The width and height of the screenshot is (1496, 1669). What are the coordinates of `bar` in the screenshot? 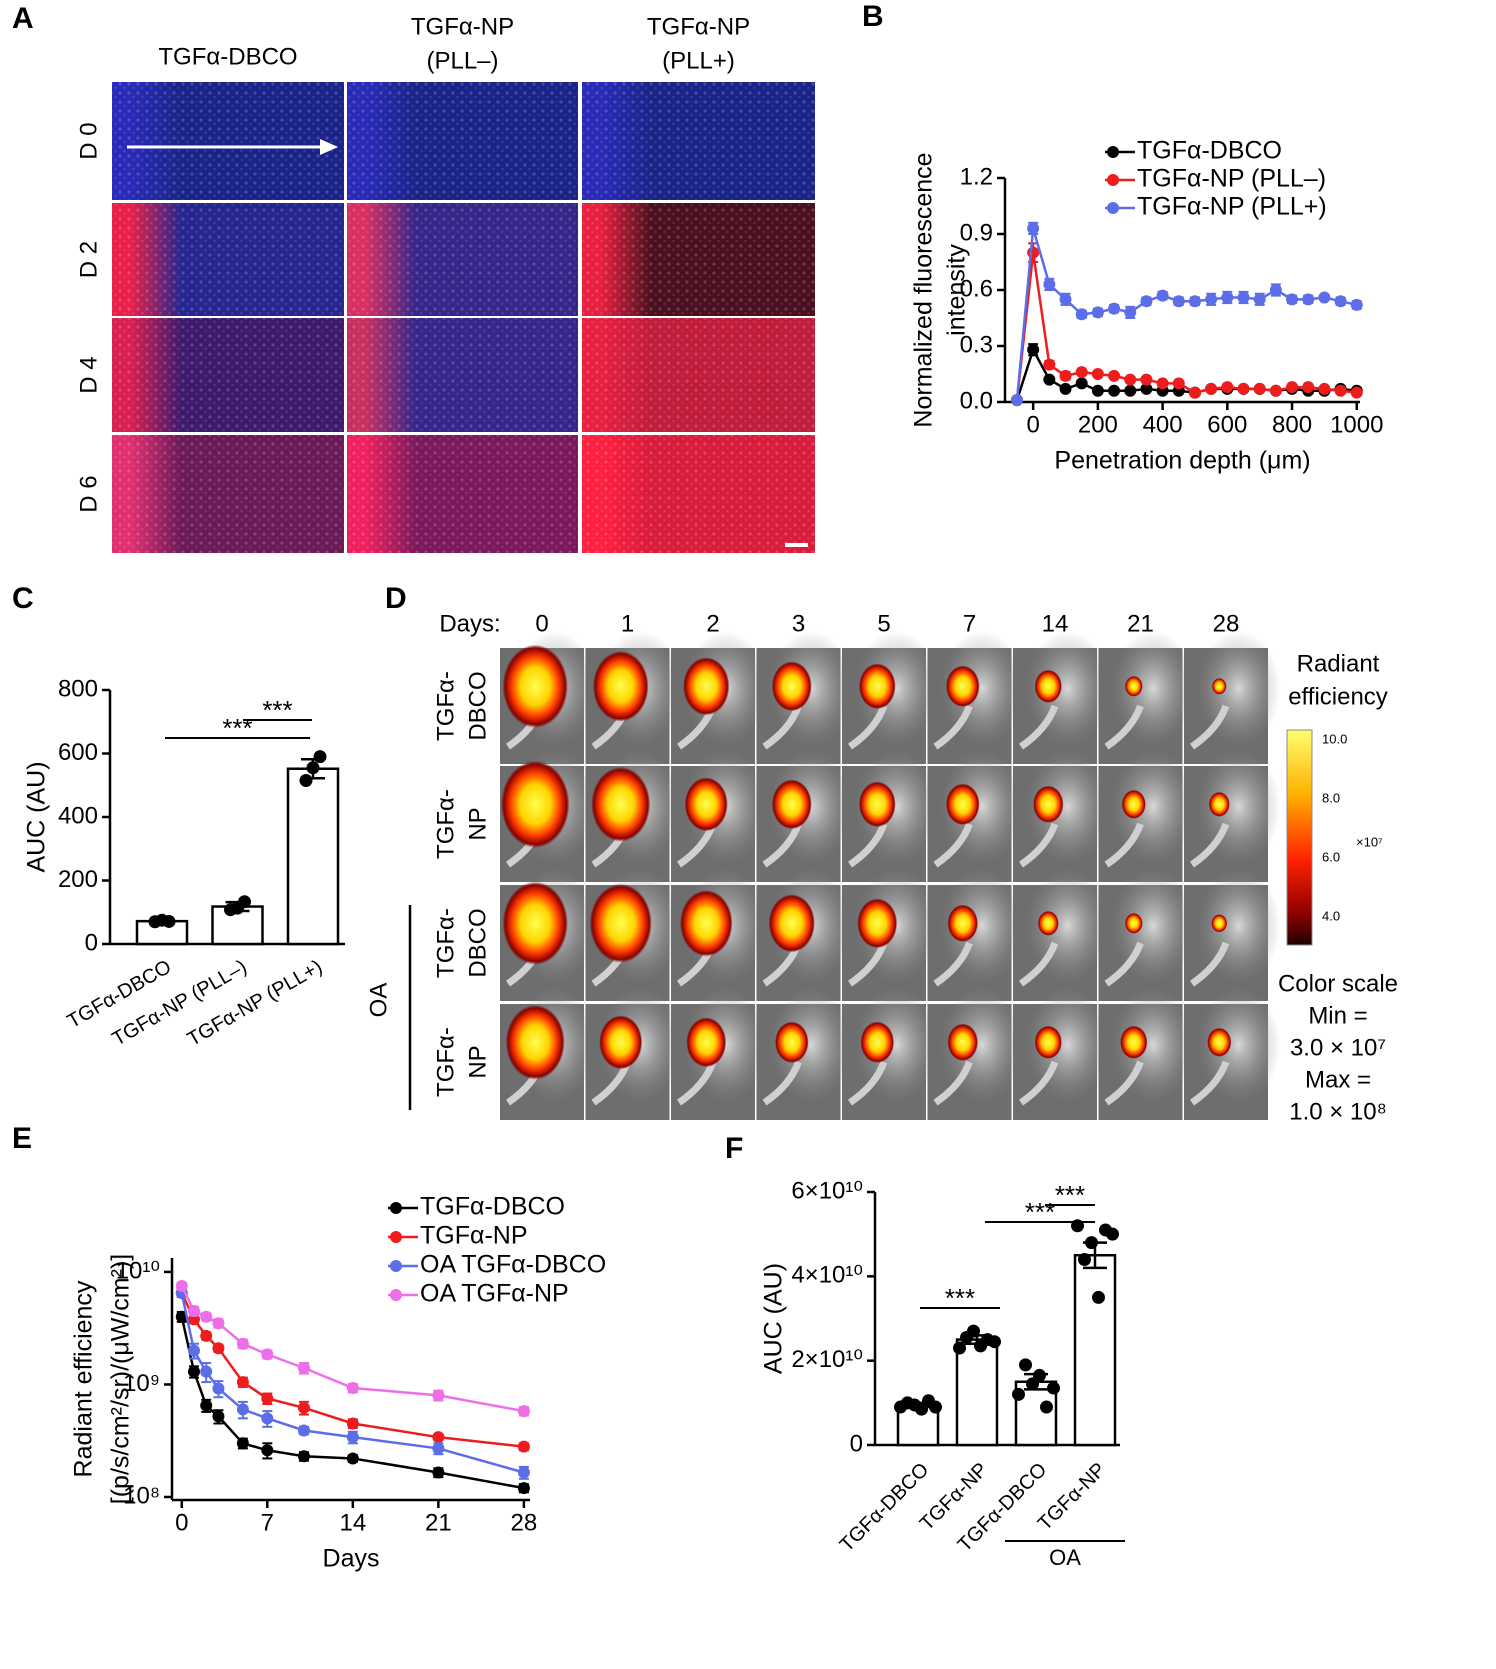 It's located at (977, 1392).